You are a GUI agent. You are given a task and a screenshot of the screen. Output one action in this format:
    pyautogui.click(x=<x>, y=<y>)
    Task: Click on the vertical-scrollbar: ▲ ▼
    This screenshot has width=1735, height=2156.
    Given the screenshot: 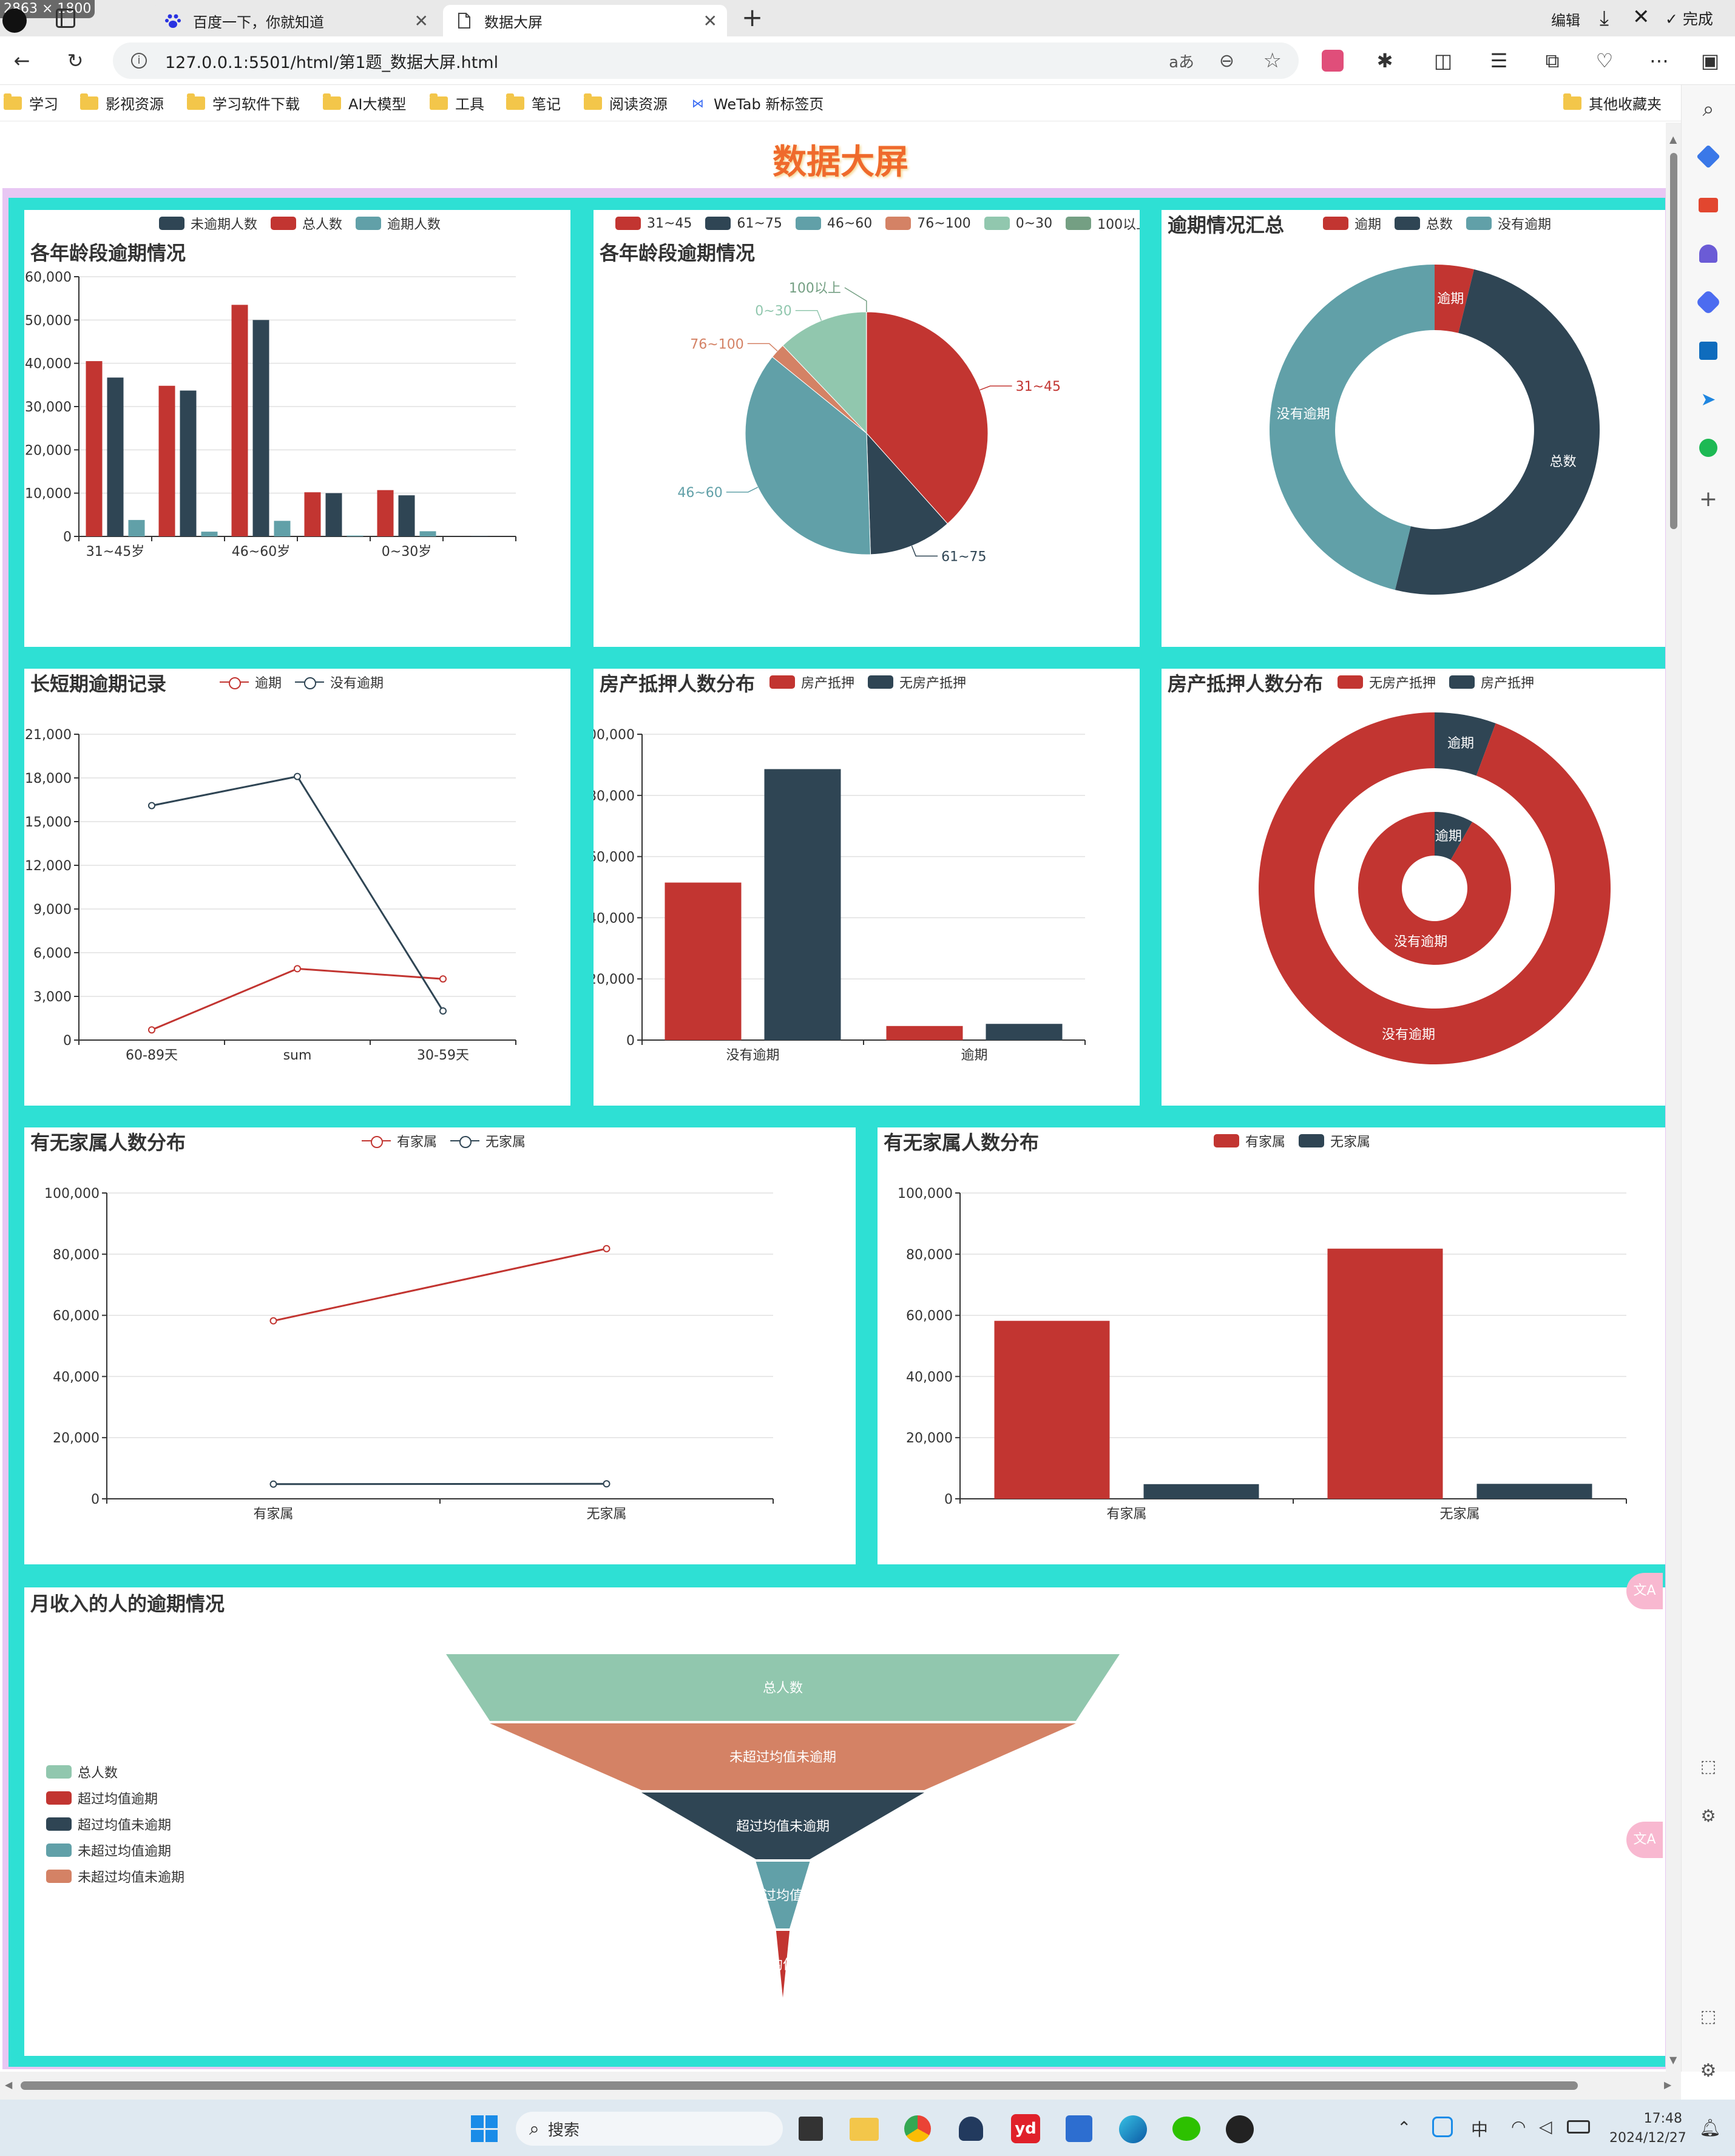 What is the action you would take?
    pyautogui.click(x=1673, y=1097)
    